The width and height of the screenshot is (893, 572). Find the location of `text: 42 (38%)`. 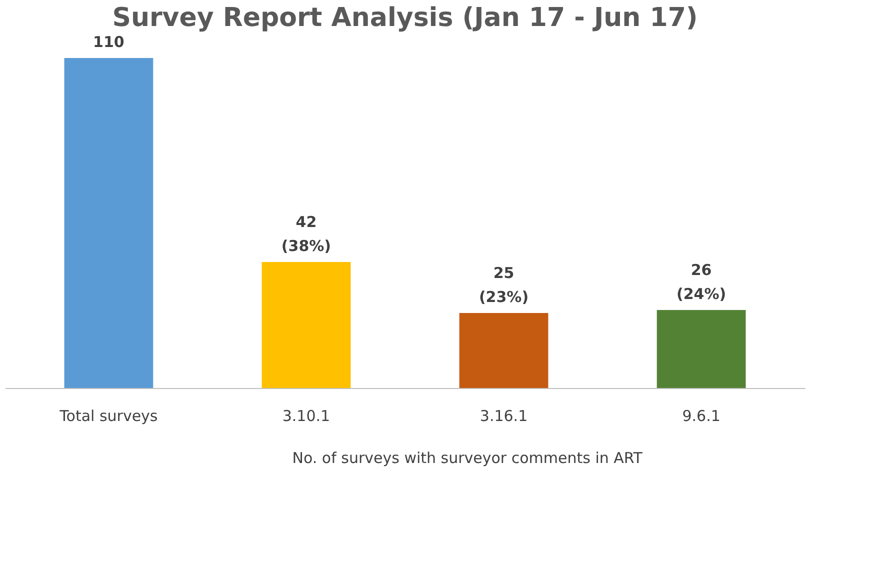

text: 42 (38%) is located at coordinates (306, 234).